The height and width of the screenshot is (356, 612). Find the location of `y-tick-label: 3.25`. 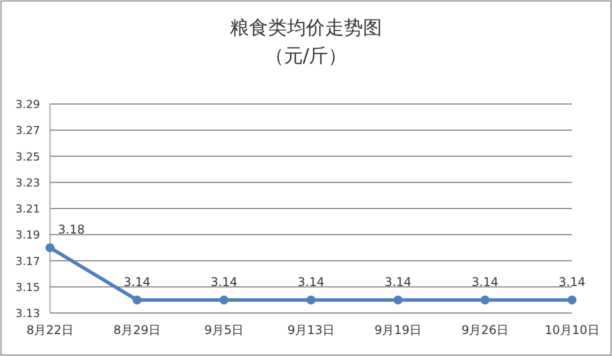

y-tick-label: 3.25 is located at coordinates (28, 157).